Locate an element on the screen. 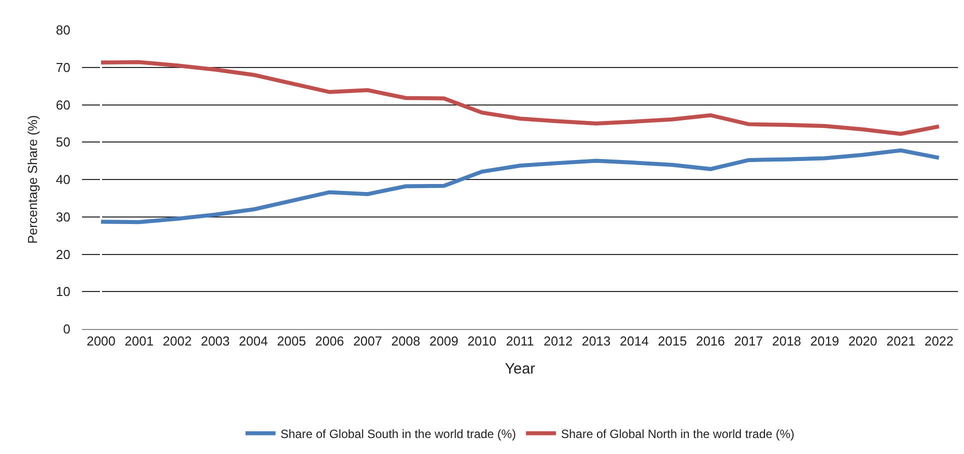  y-tick-label: 20 is located at coordinates (63, 254).